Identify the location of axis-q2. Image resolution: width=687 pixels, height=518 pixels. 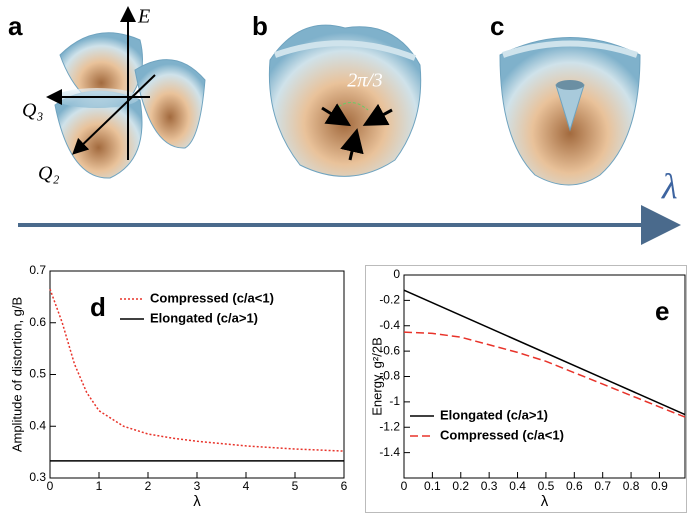
(114, 114).